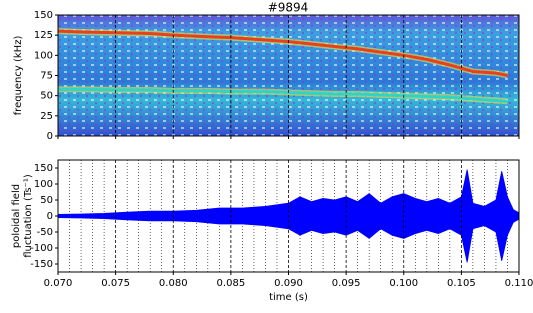  I want to click on x-tick-label: 0.070, so click(58, 283).